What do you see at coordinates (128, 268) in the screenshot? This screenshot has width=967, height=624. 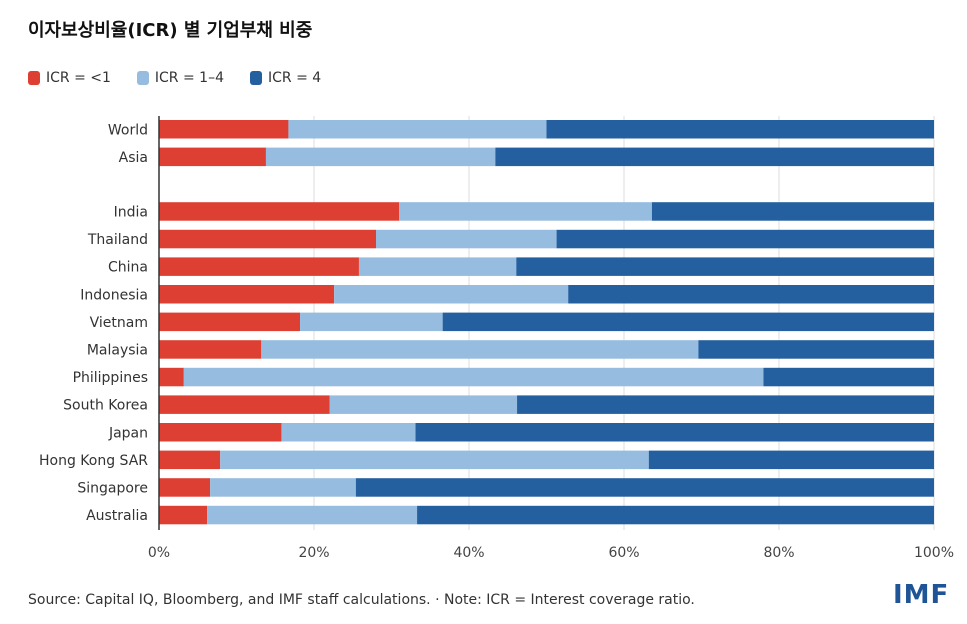 I see `category-label: China` at bounding box center [128, 268].